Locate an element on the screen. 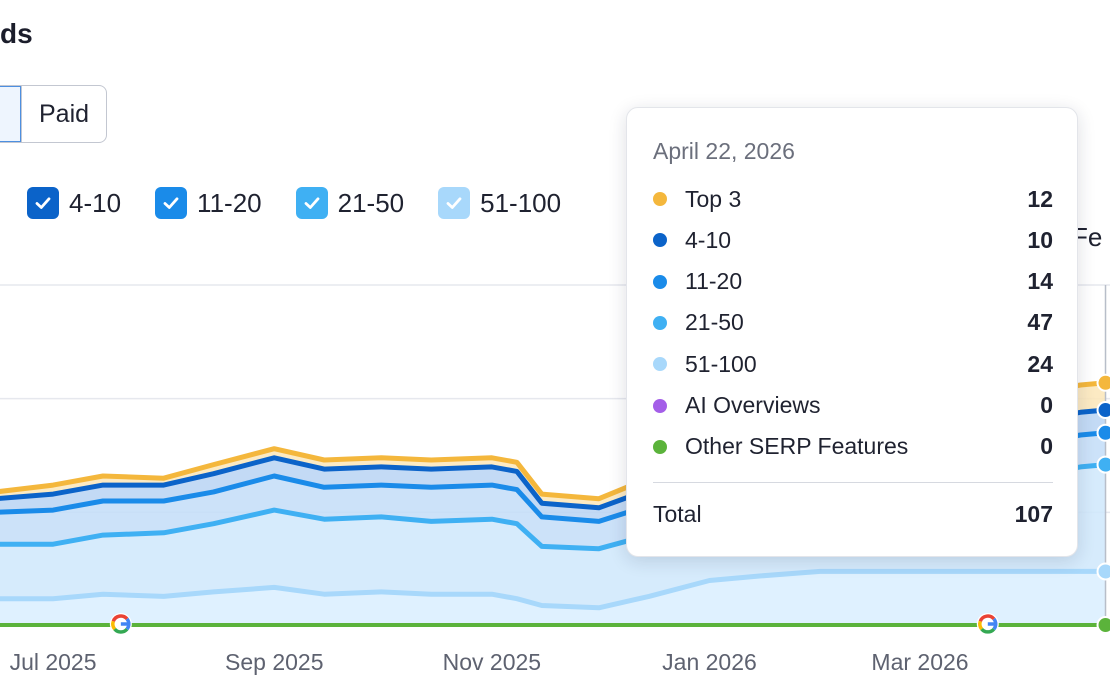 This screenshot has height=695, width=1110. legend-label: 4-10 is located at coordinates (95, 202).